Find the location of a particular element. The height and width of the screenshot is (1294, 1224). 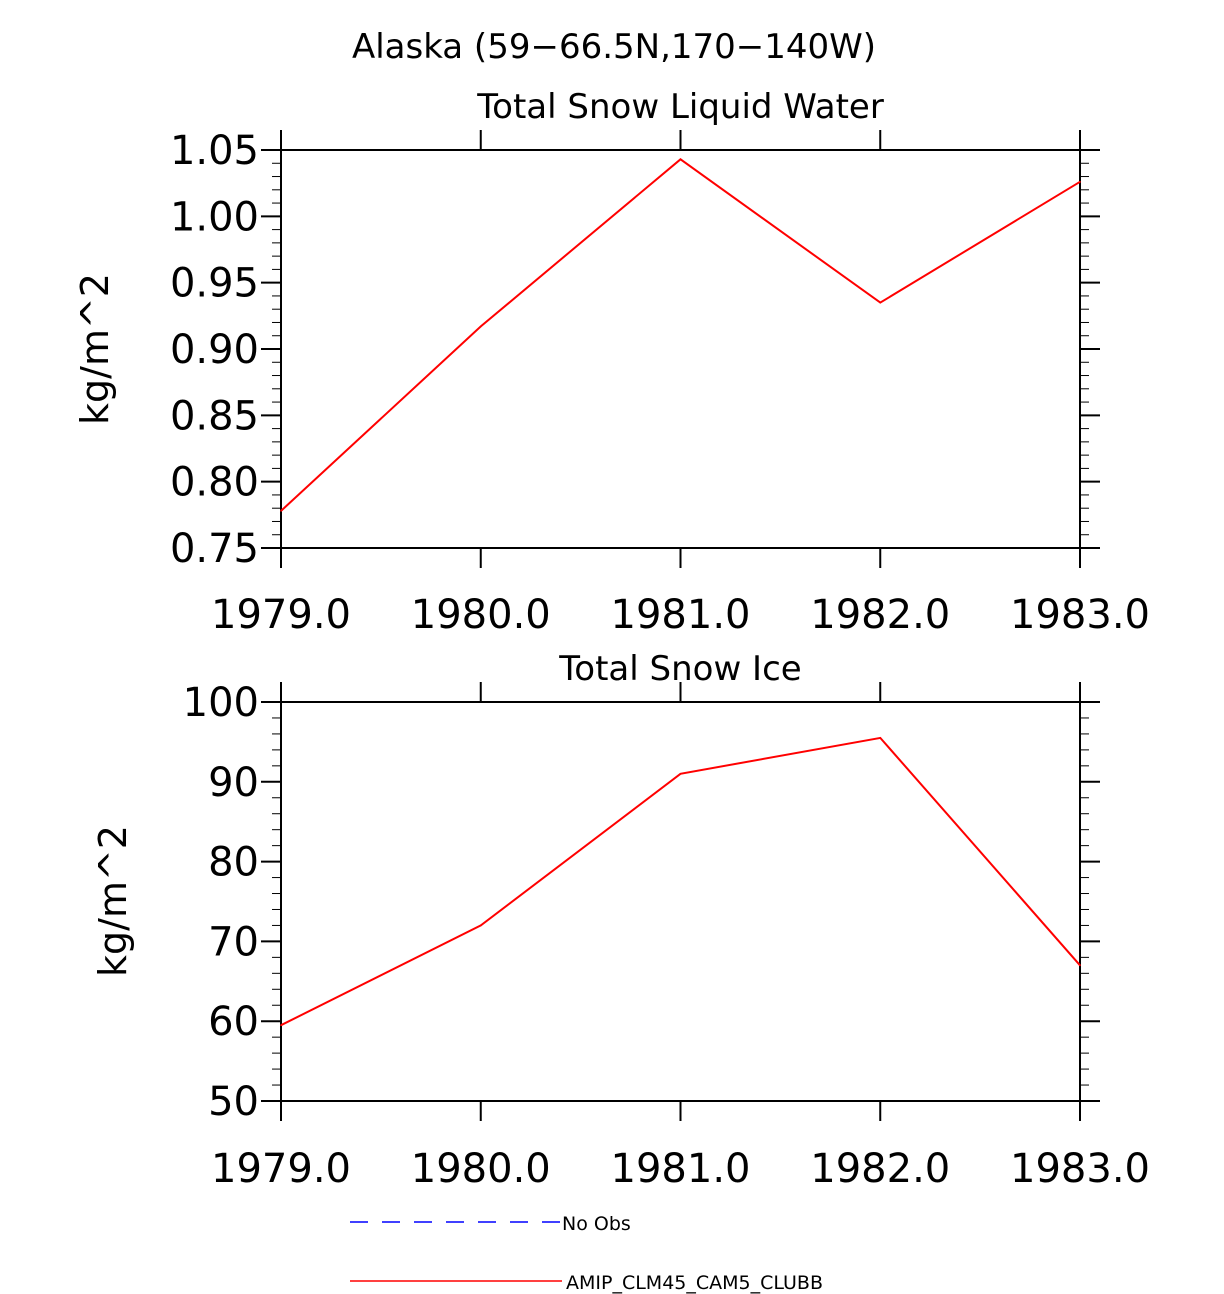

legend: No Obs AMIP_CLM45_CAM5_CLUBB is located at coordinates (586, 1253).